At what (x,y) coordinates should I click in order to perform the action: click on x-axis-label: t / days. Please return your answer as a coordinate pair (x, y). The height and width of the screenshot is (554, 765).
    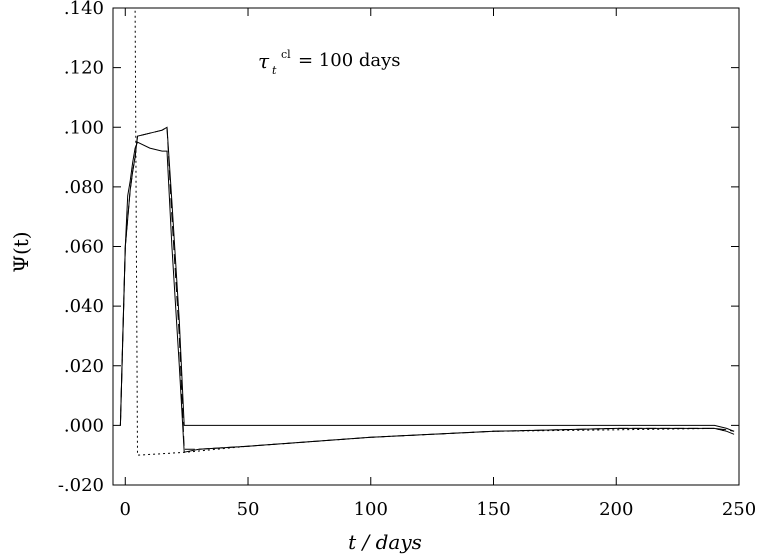
    Looking at the image, I should click on (385, 542).